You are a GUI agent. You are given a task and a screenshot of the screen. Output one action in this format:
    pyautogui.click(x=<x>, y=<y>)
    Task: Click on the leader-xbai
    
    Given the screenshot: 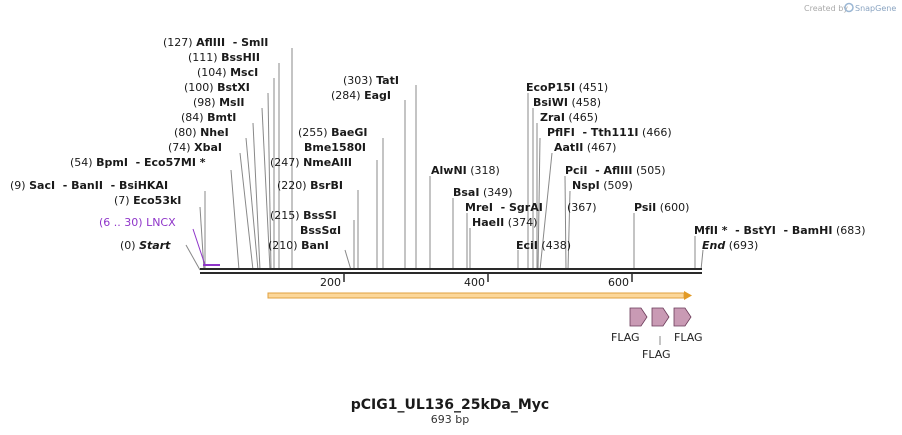 What is the action you would take?
    pyautogui.click(x=246, y=211)
    